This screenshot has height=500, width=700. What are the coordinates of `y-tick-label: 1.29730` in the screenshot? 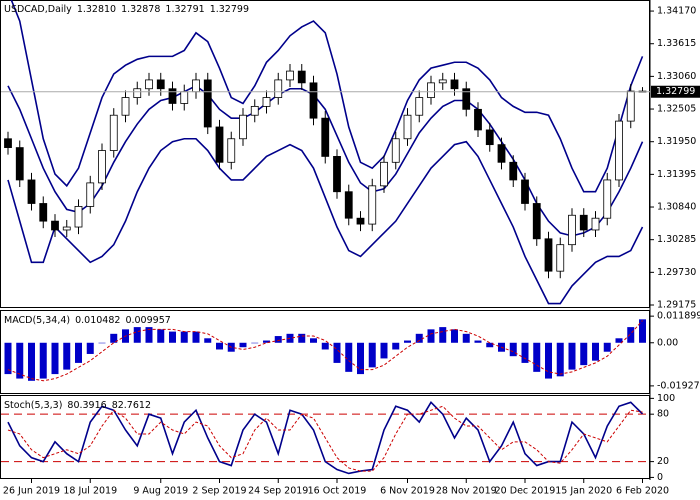 It's located at (676, 272).